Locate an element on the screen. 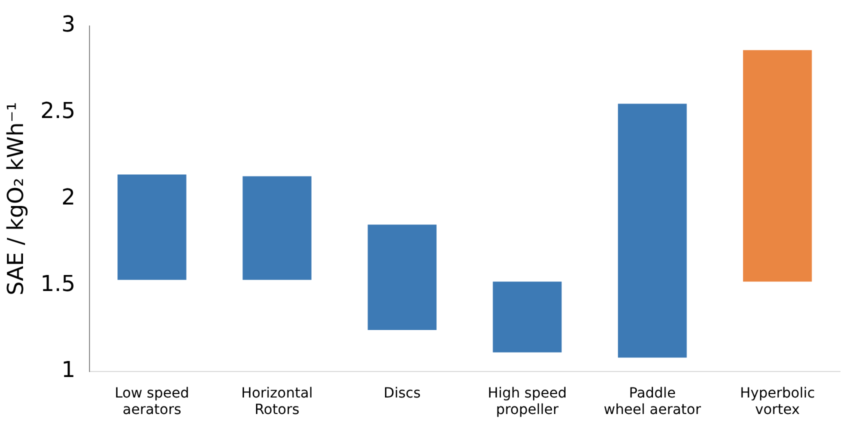 This screenshot has width=844, height=437. y-tick-label: 2 is located at coordinates (68, 197).